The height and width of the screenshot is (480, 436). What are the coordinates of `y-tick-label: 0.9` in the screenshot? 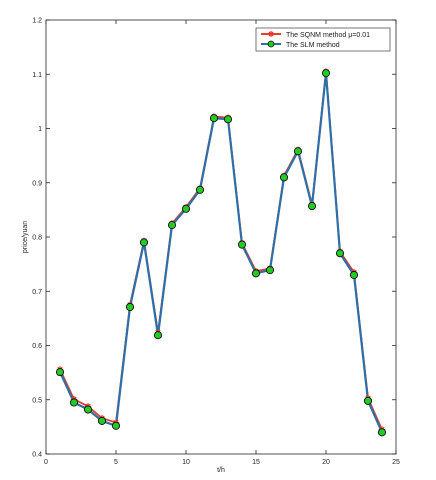 It's located at (37, 183).